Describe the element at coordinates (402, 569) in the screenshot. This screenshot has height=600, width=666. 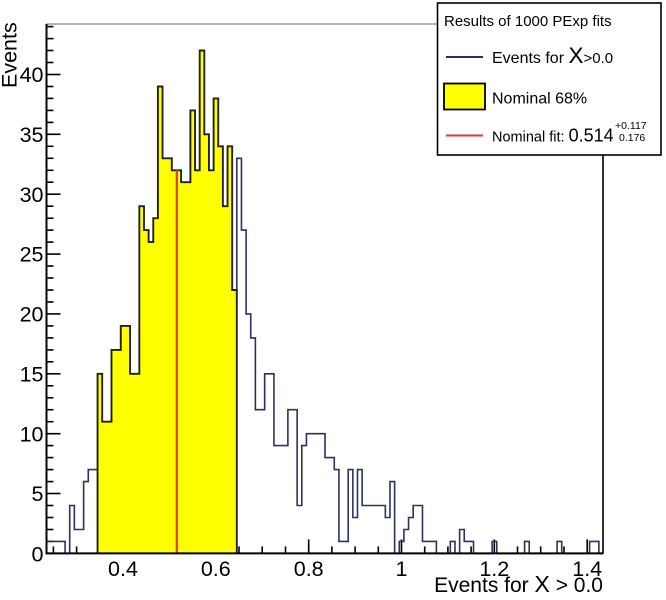
I see `svg-text: 1` at that location.